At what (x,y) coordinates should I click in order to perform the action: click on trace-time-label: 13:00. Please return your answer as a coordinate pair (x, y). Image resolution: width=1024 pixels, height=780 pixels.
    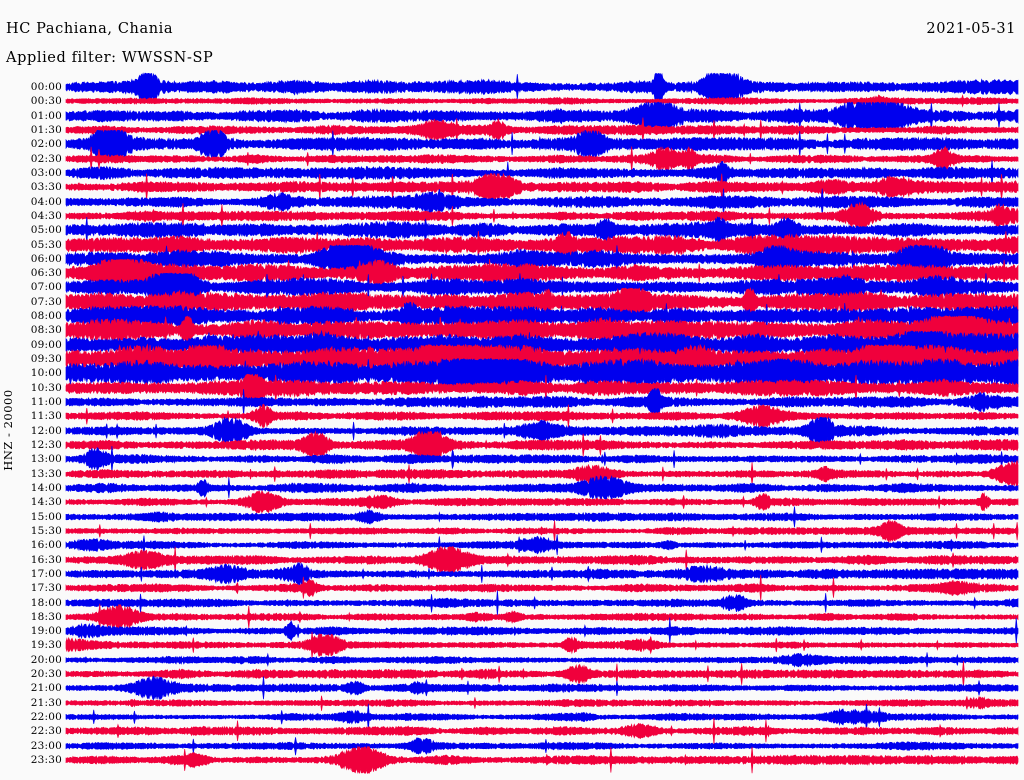
    Looking at the image, I should click on (46, 459).